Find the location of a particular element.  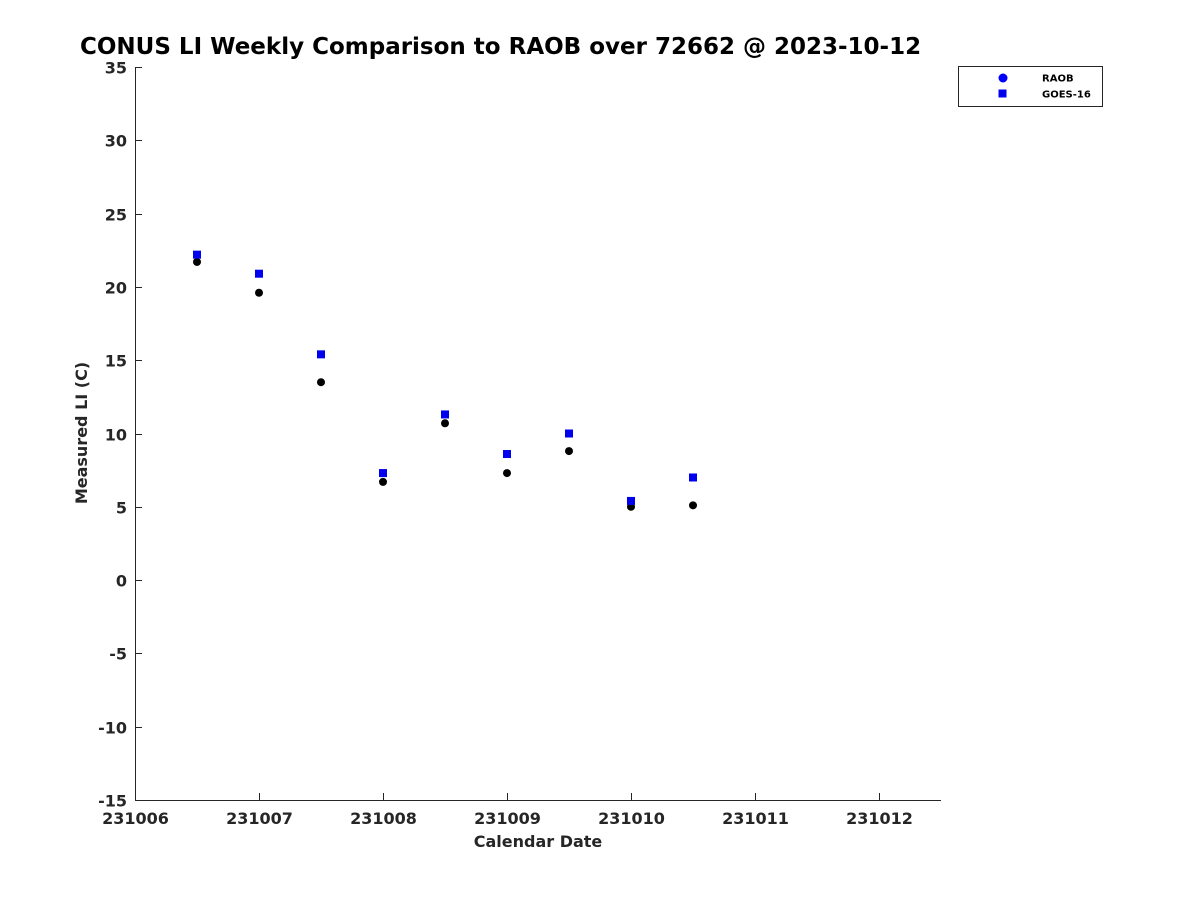

legend-box is located at coordinates (1030, 86).